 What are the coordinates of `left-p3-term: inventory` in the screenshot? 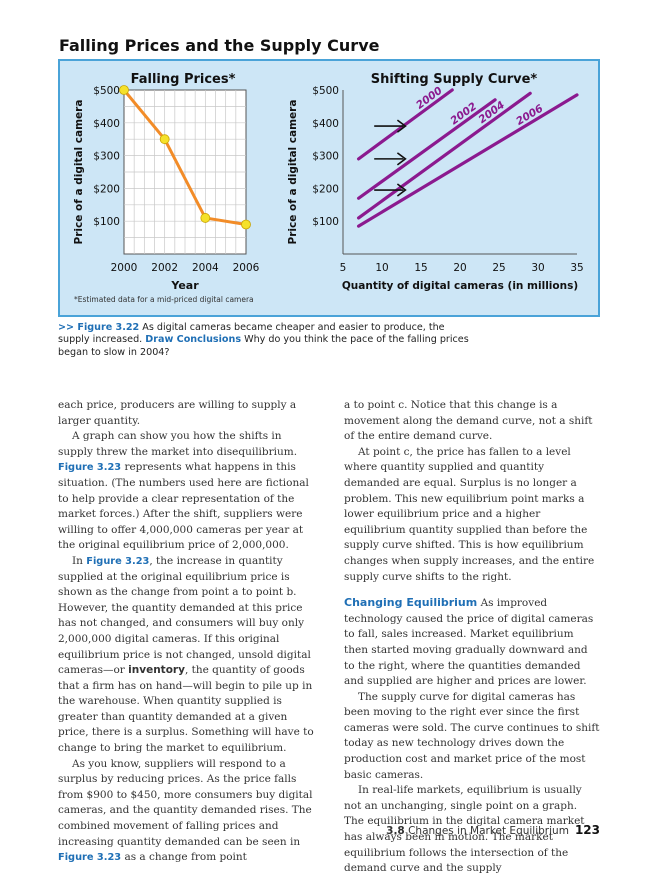 It's located at (156, 670).